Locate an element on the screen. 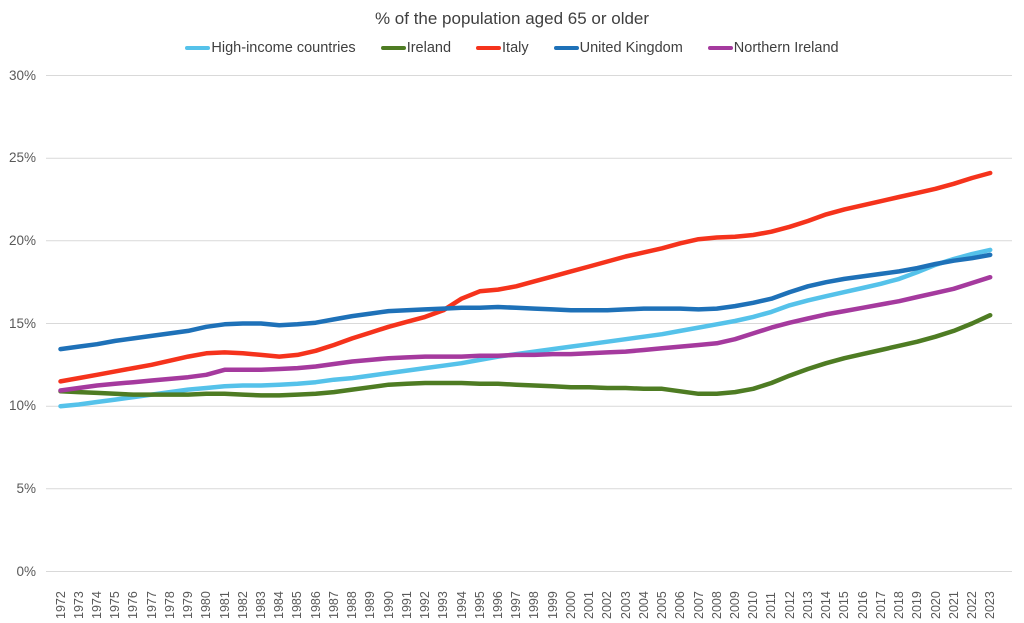  legend-label: Northern Ireland is located at coordinates (786, 48).